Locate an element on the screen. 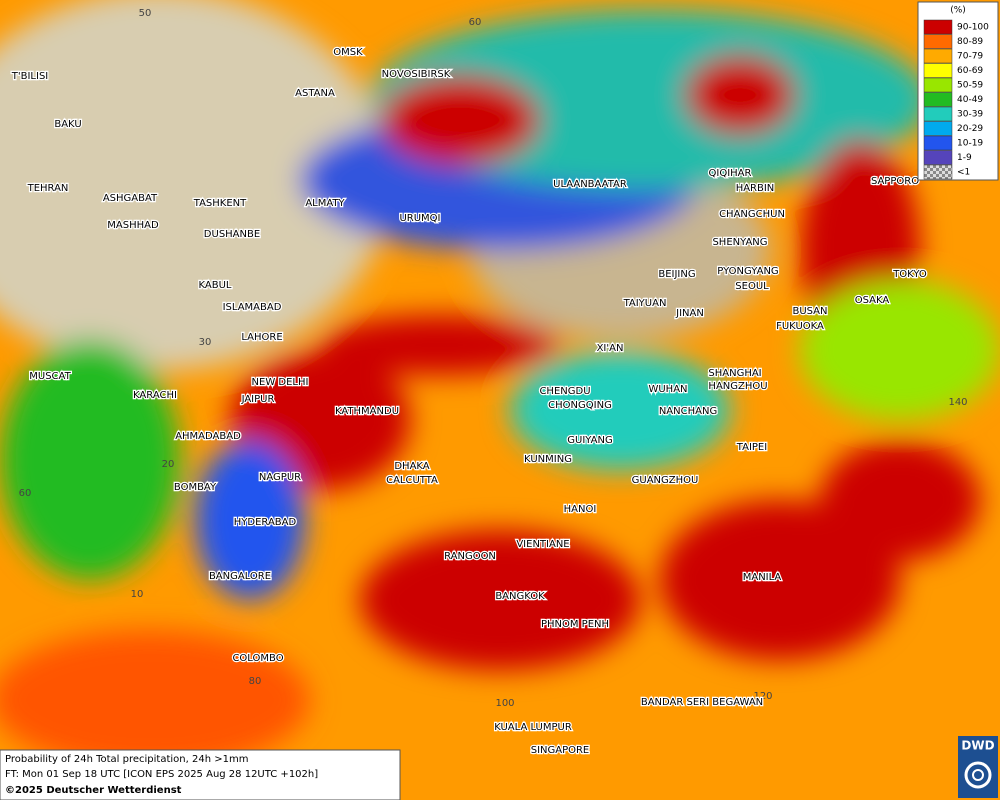  city-label: JAIPUR is located at coordinates (258, 399).